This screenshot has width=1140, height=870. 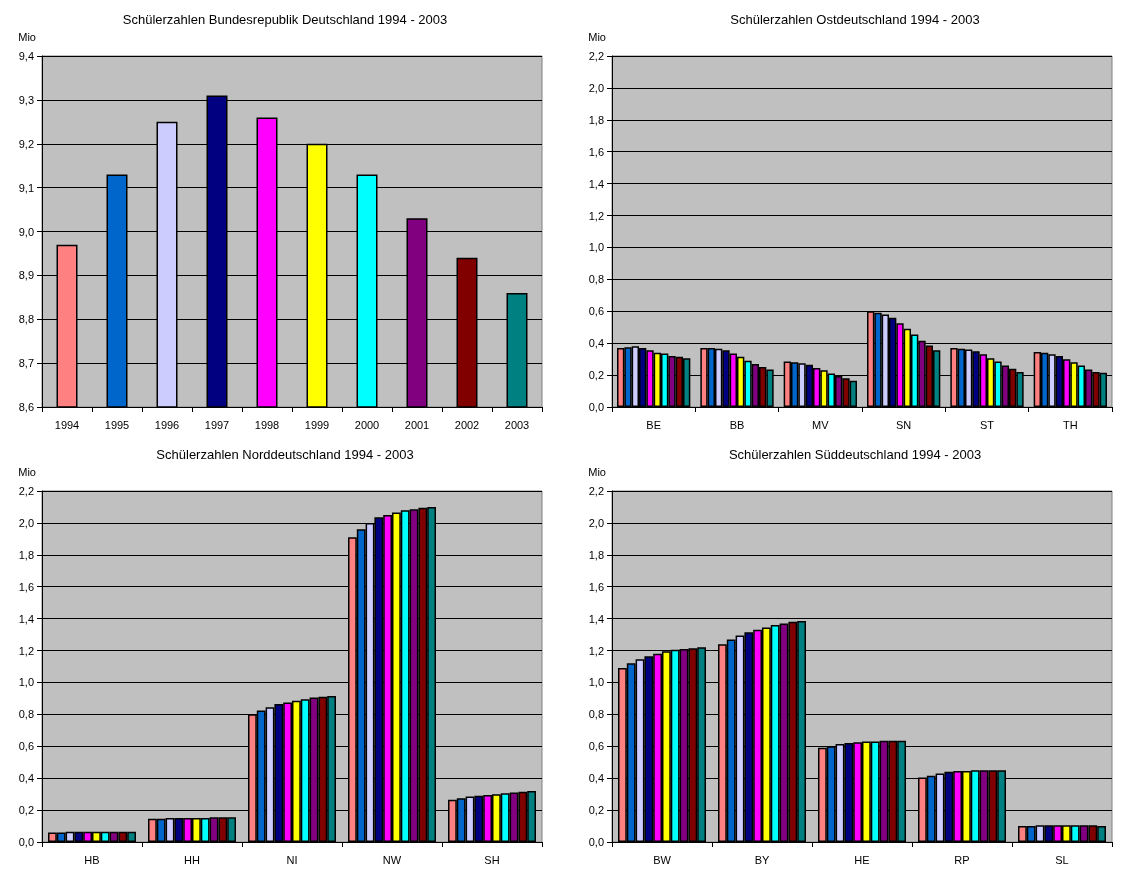 What do you see at coordinates (317, 424) in the screenshot?
I see `x-tick-label: 1999` at bounding box center [317, 424].